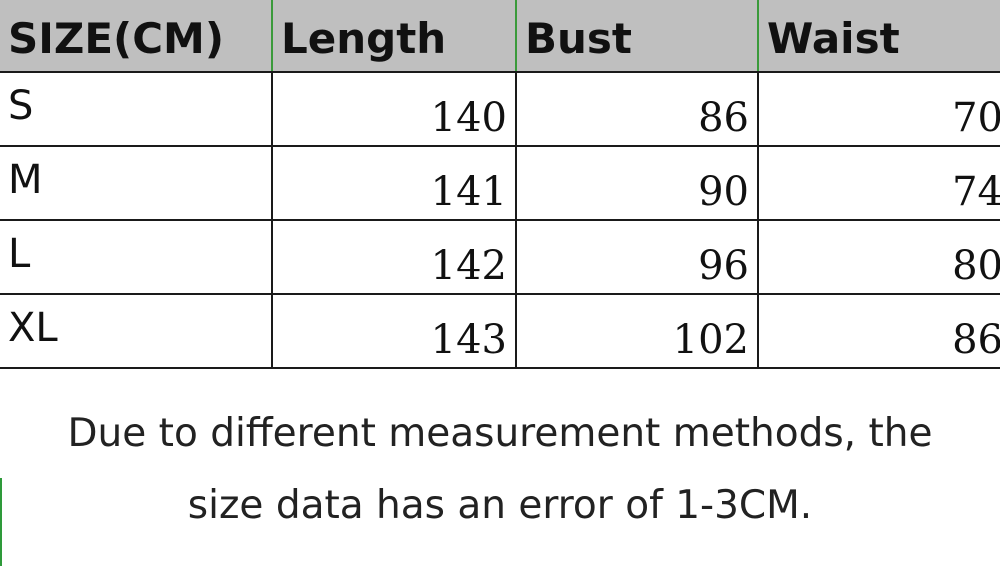  Describe the element at coordinates (637, 183) in the screenshot. I see `bust-cell: 90` at that location.